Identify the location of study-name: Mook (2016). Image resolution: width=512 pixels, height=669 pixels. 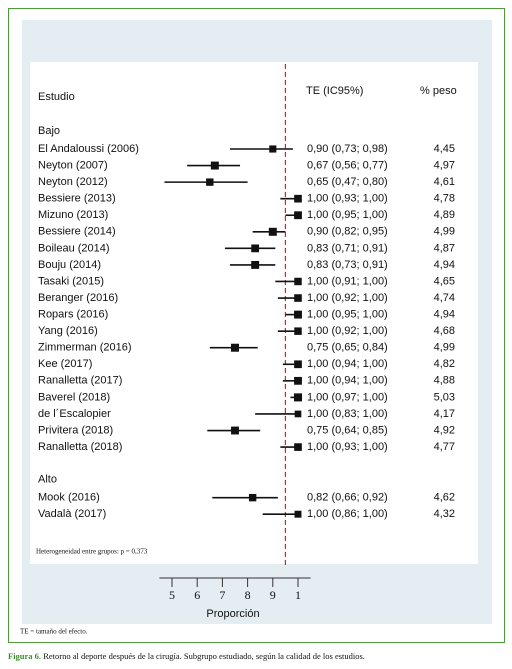
(69, 498).